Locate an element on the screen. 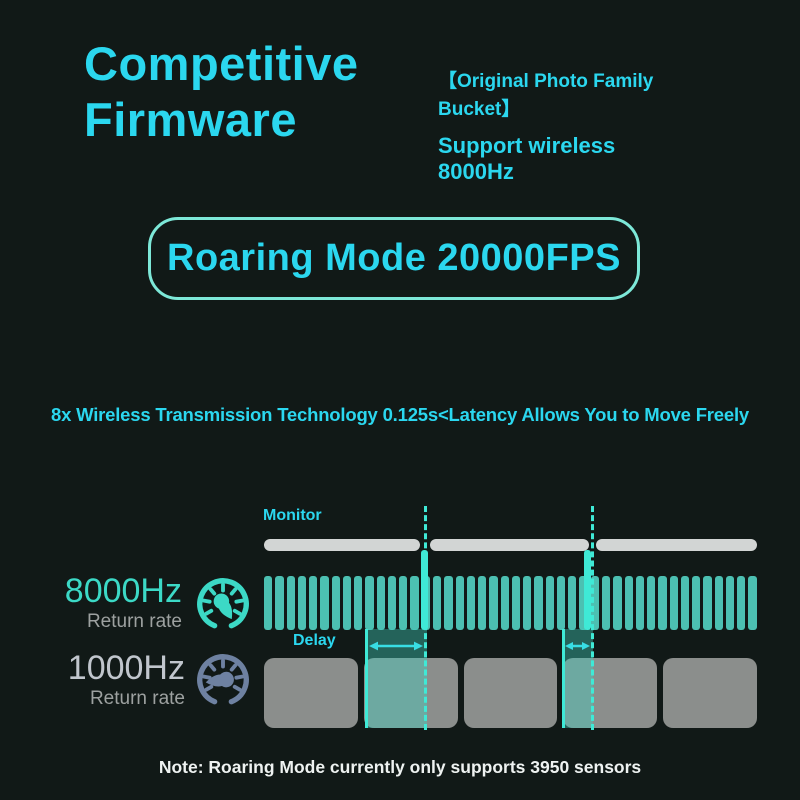  rate-value: 1000Hz is located at coordinates (126, 668).